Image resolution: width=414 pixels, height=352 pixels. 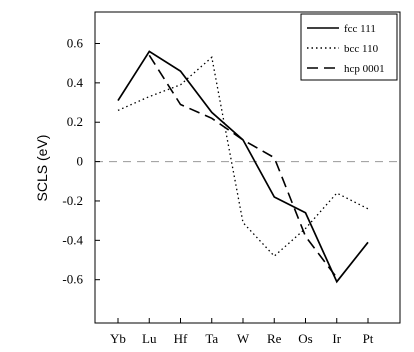 What do you see at coordinates (274, 338) in the screenshot?
I see `x-tick-label: Re` at bounding box center [274, 338].